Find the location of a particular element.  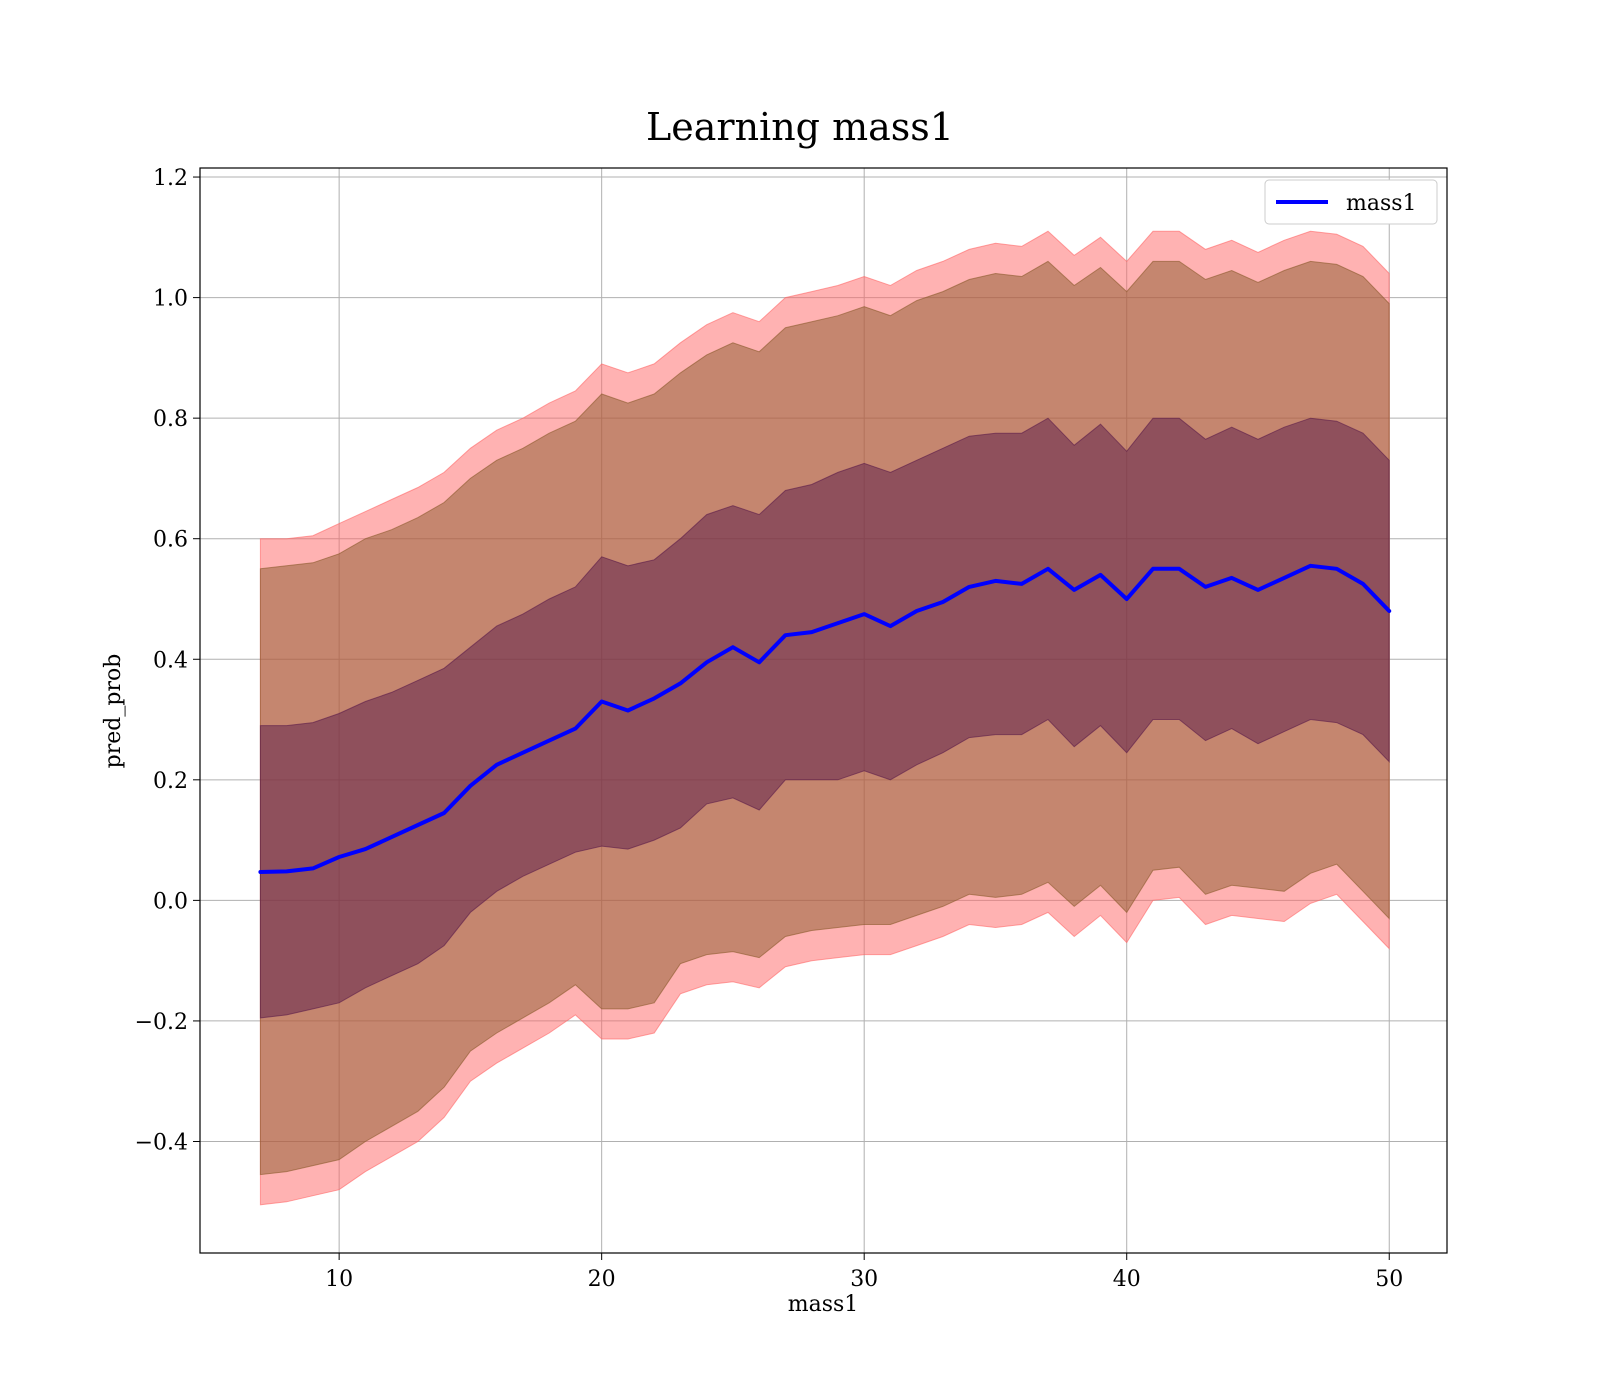

x-tick-label: 30 is located at coordinates (864, 1279).